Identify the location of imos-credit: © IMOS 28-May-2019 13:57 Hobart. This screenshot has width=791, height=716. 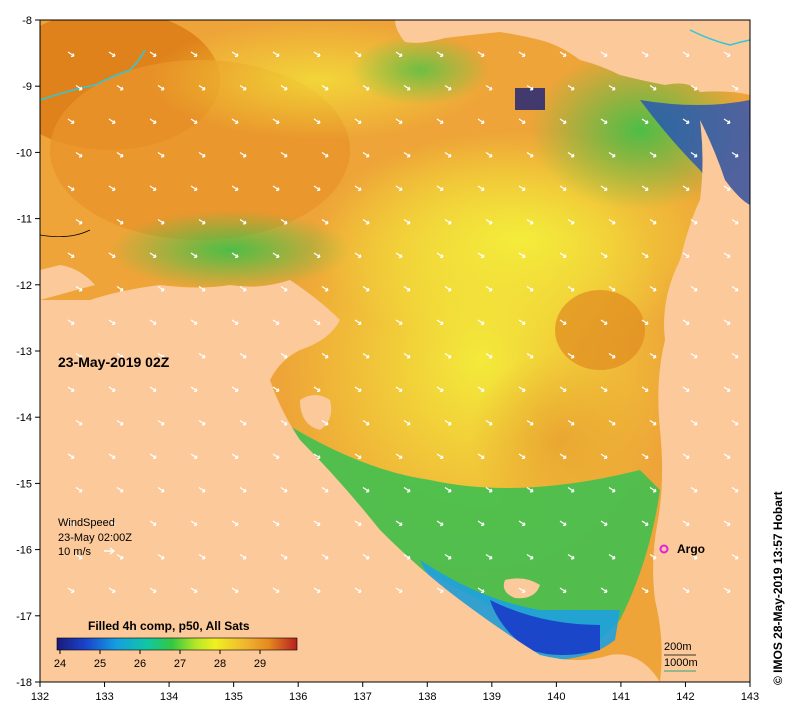
(778, 588).